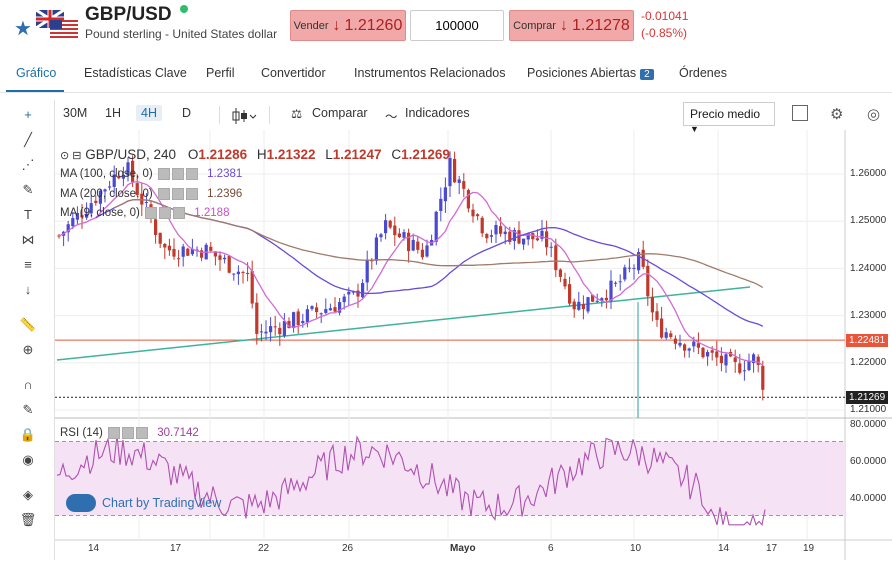  Describe the element at coordinates (297, 114) in the screenshot. I see `compare-icon: ⚖` at that location.